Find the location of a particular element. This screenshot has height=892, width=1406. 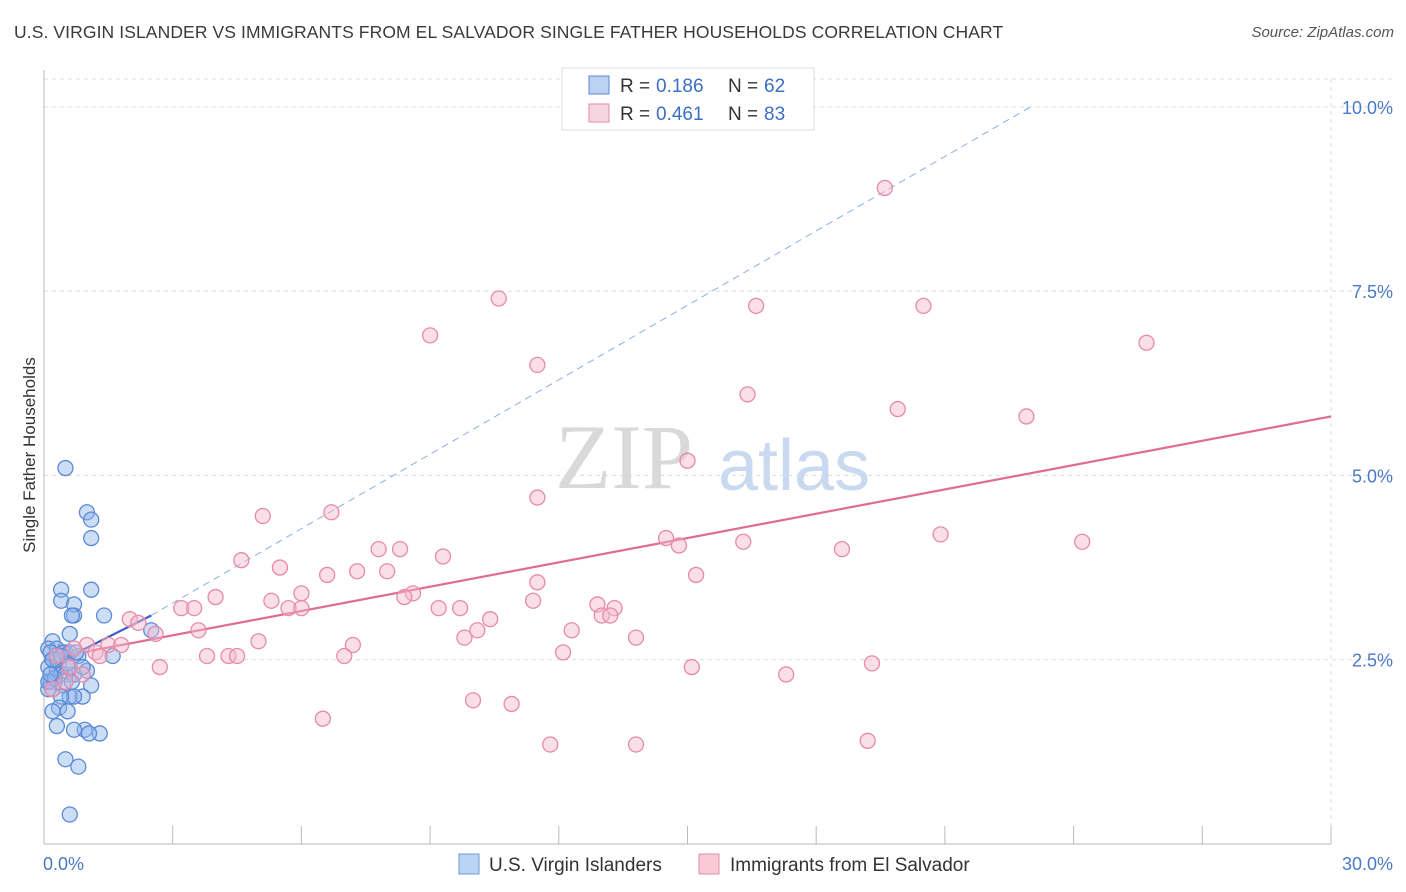

stats-legend-swatch-el-salvador is located at coordinates (599, 113).